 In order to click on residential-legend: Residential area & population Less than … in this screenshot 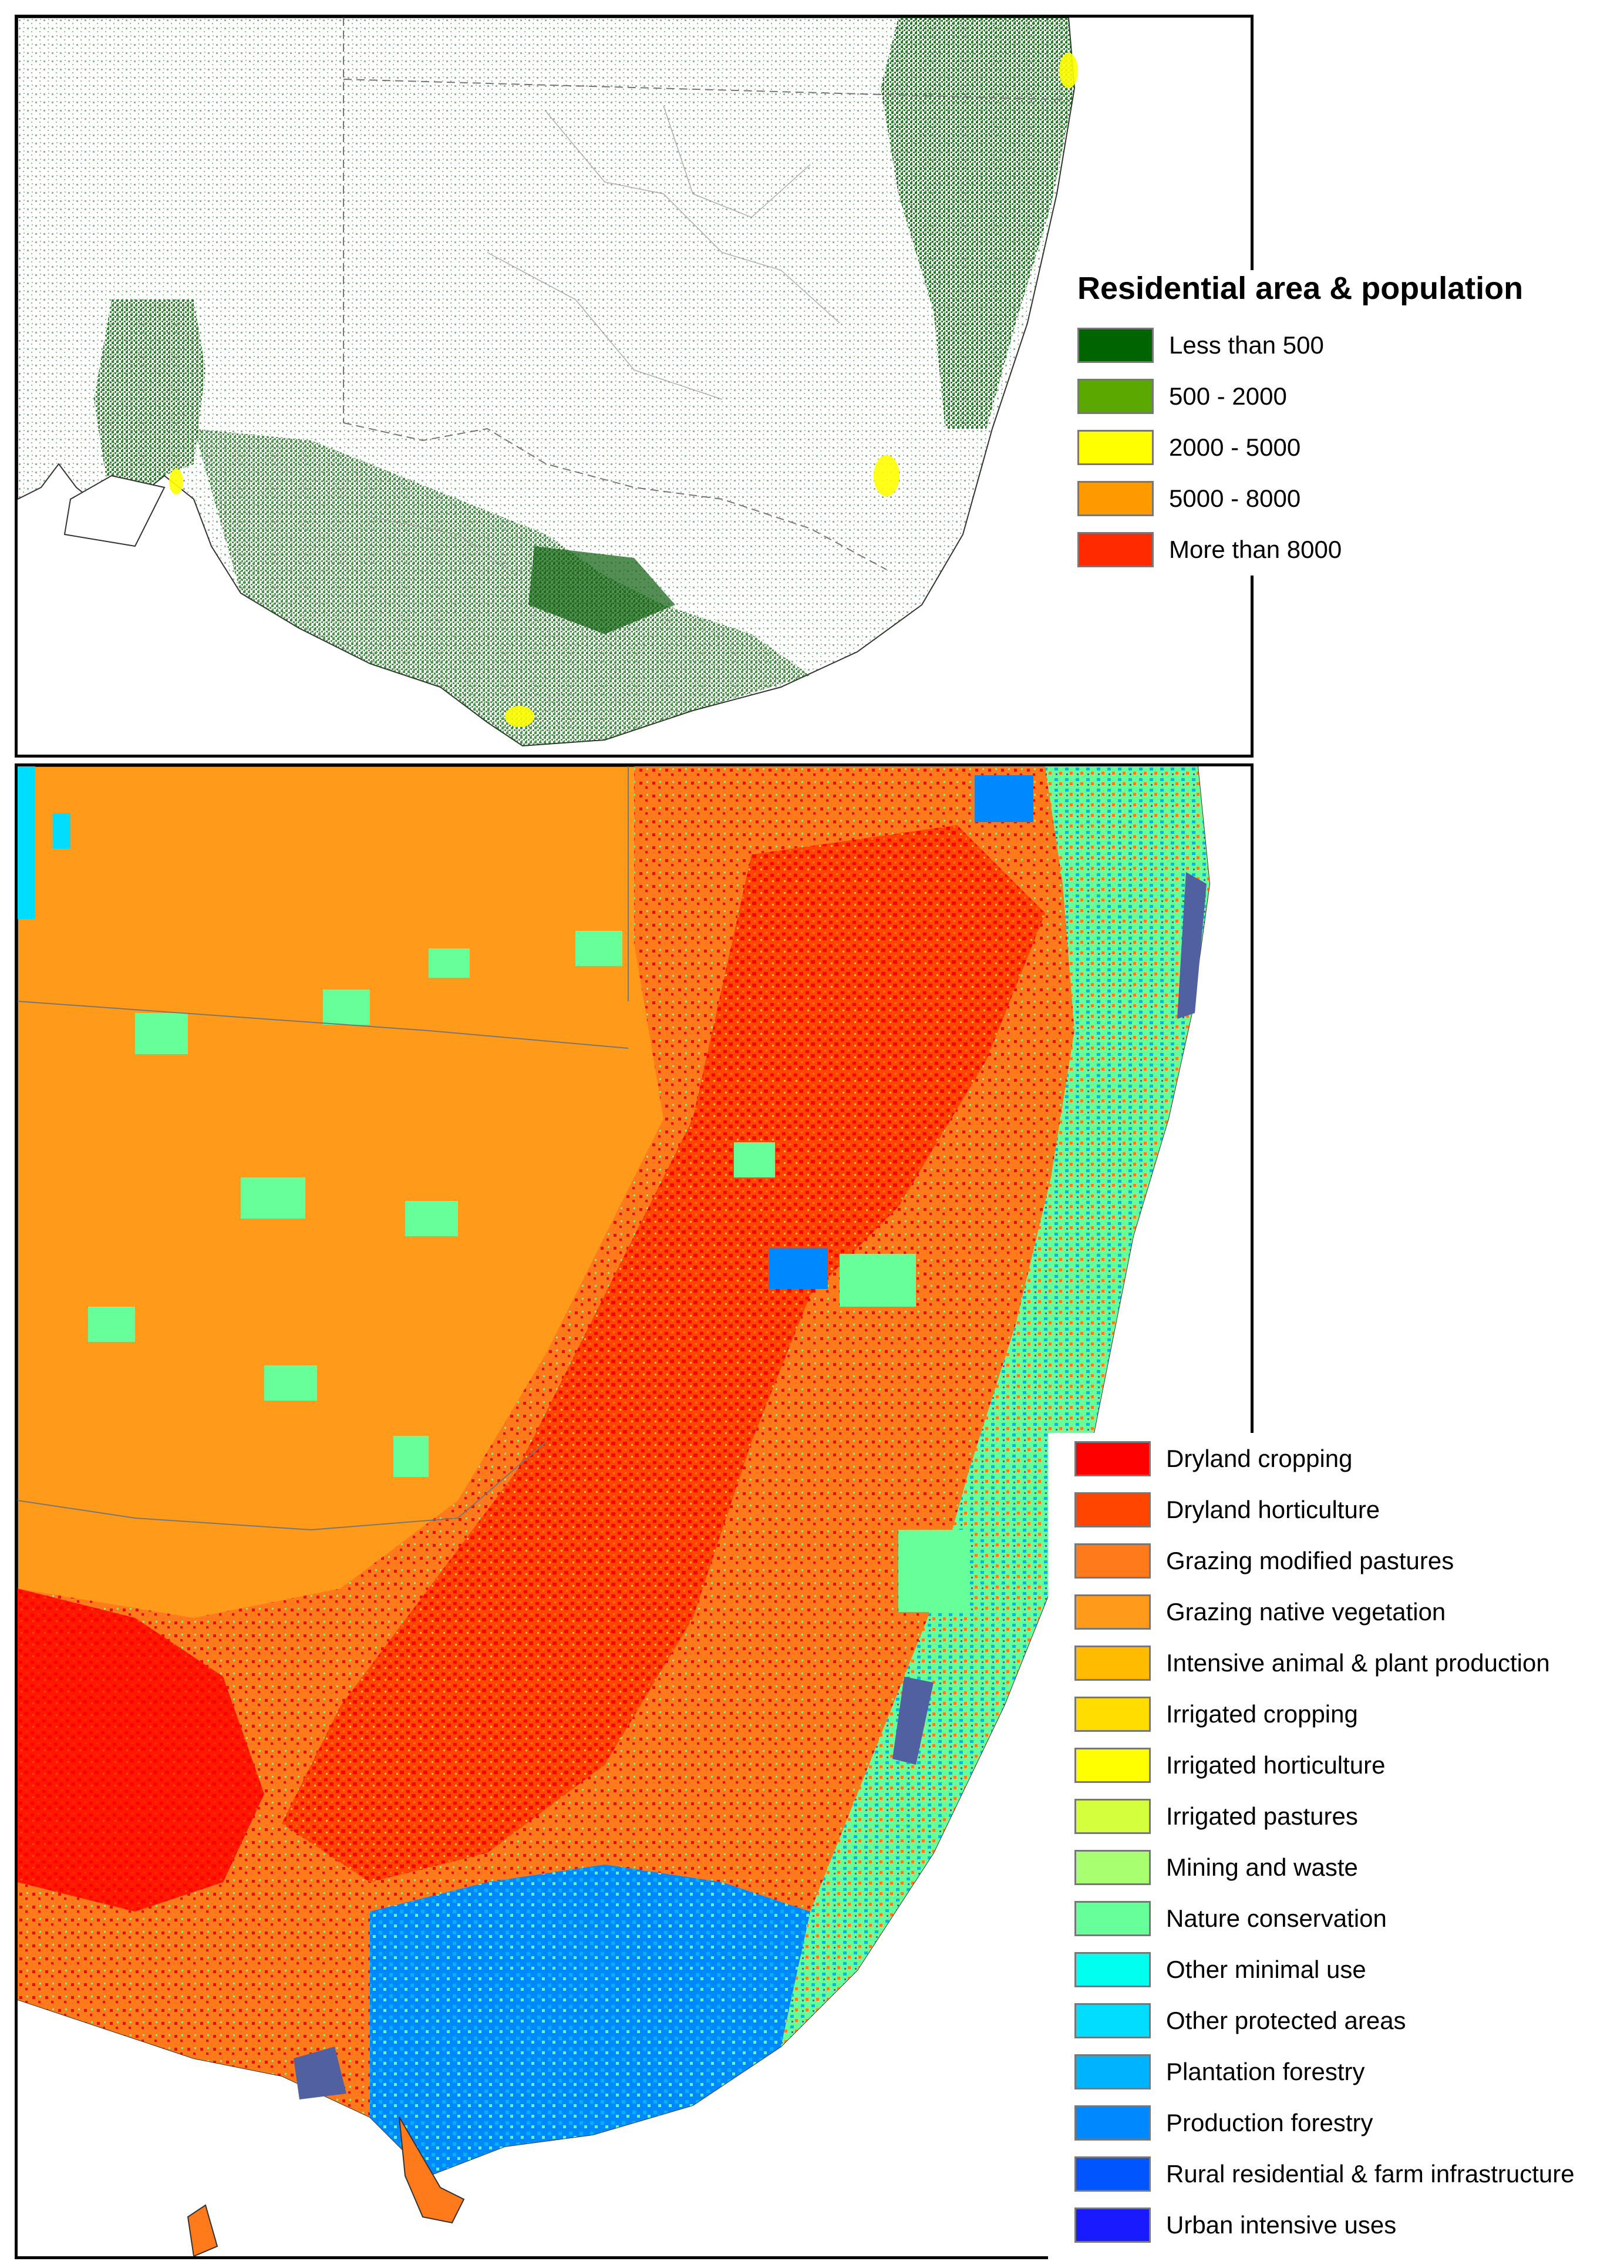, I will do `click(1330, 423)`.